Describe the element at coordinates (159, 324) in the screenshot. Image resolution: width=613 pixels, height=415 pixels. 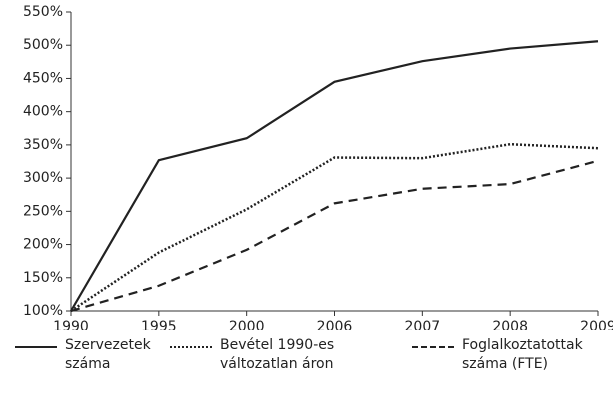
I see `x-tick-label: 1995` at that location.